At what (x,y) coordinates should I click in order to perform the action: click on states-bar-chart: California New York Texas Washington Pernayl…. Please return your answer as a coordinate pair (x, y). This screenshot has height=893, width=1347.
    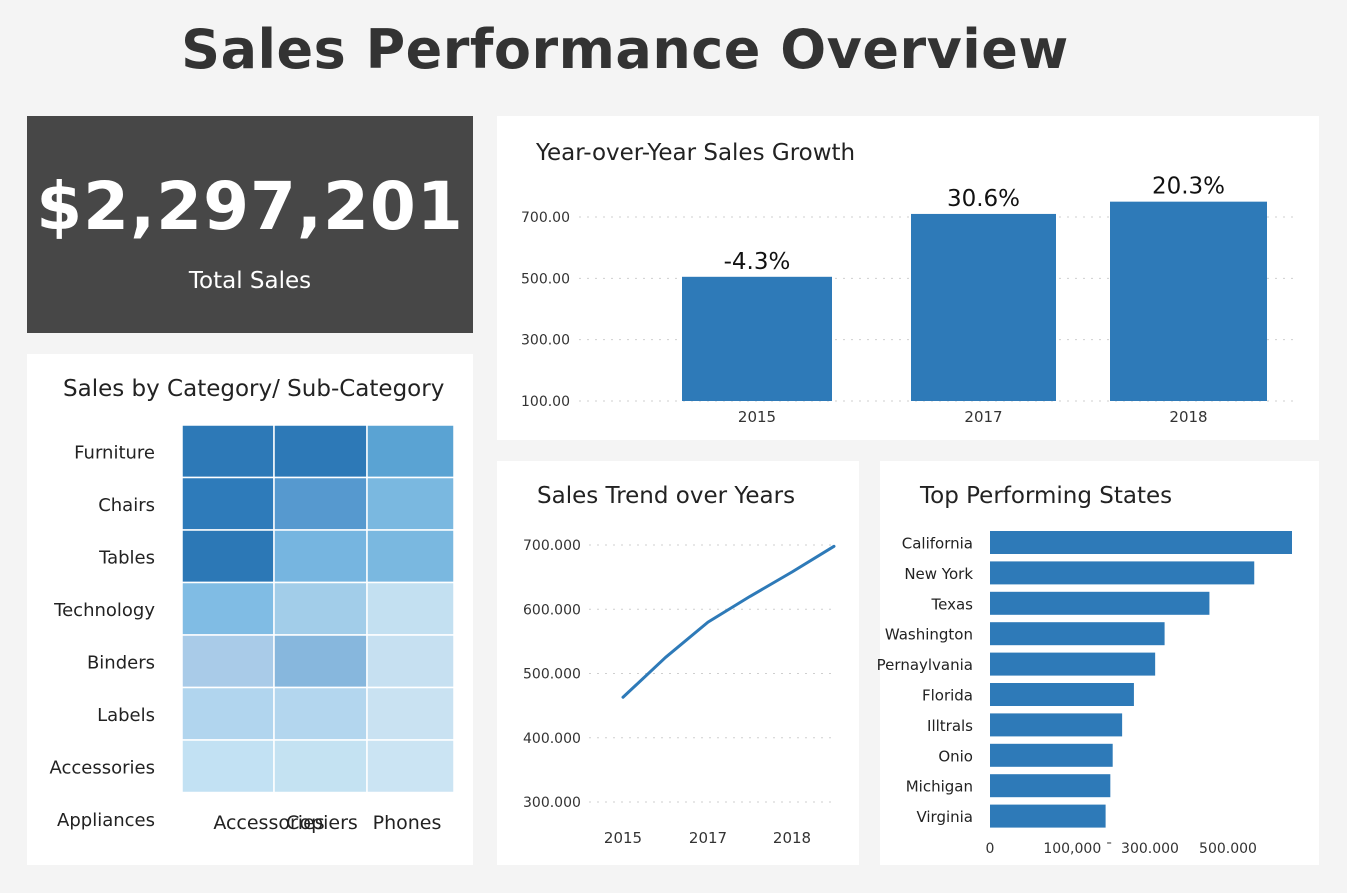
    Looking at the image, I should click on (1084, 694).